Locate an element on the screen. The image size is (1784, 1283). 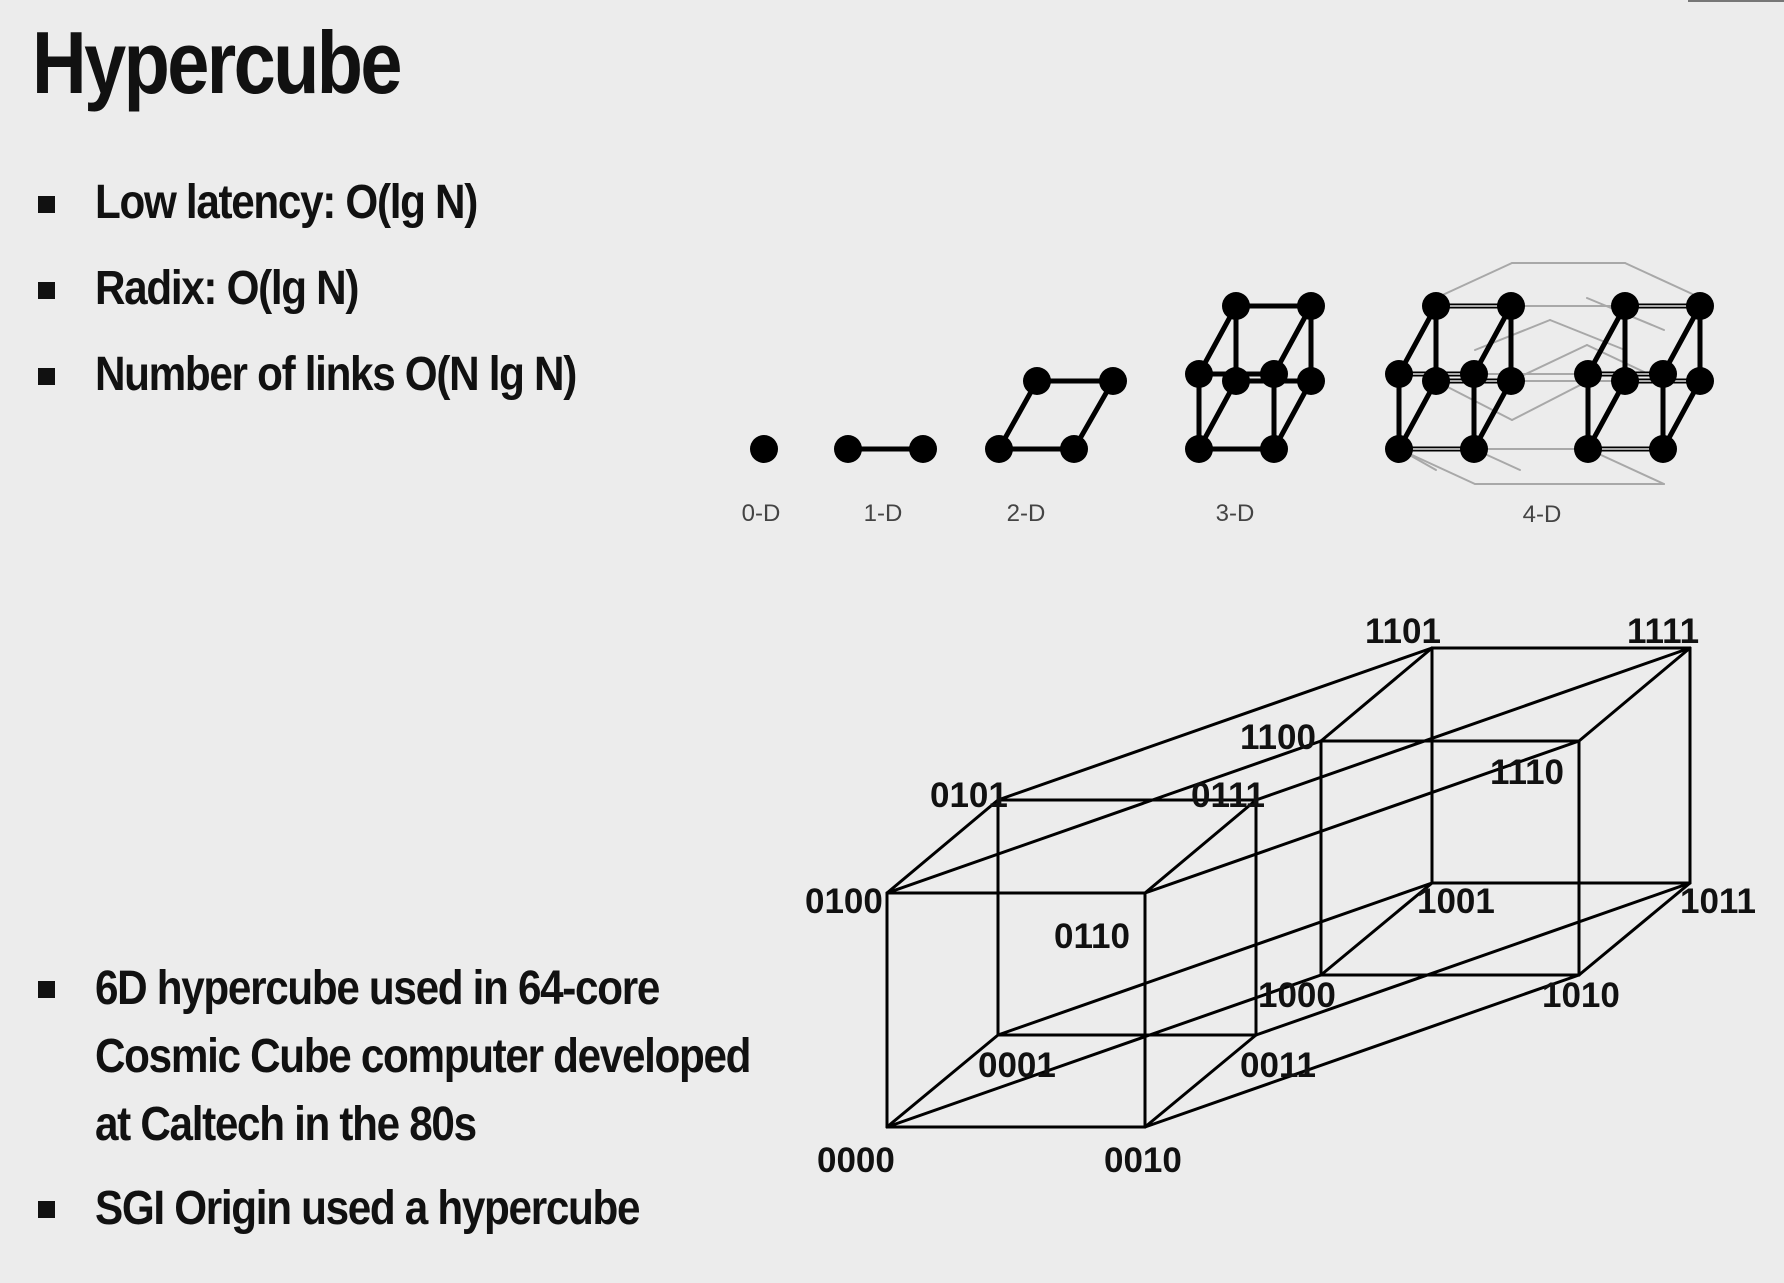
hypercube-1d is located at coordinates (885, 449).